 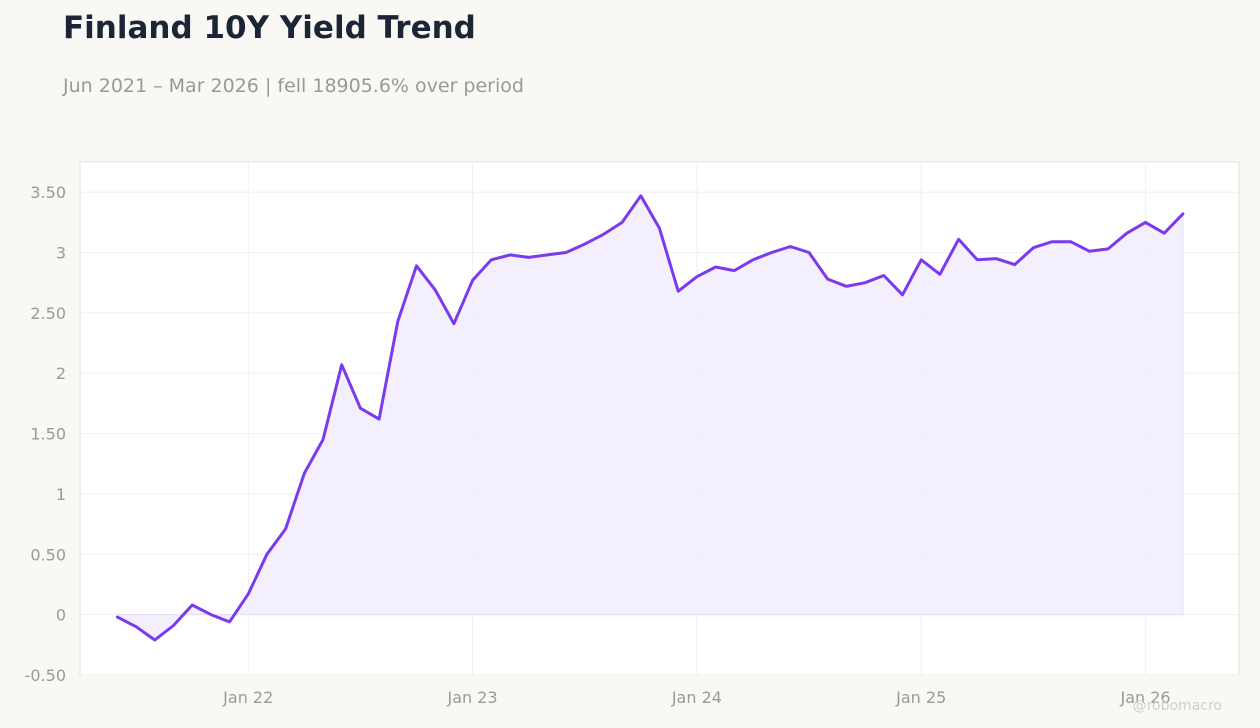 What do you see at coordinates (61, 373) in the screenshot?
I see `y-tick-label: 2` at bounding box center [61, 373].